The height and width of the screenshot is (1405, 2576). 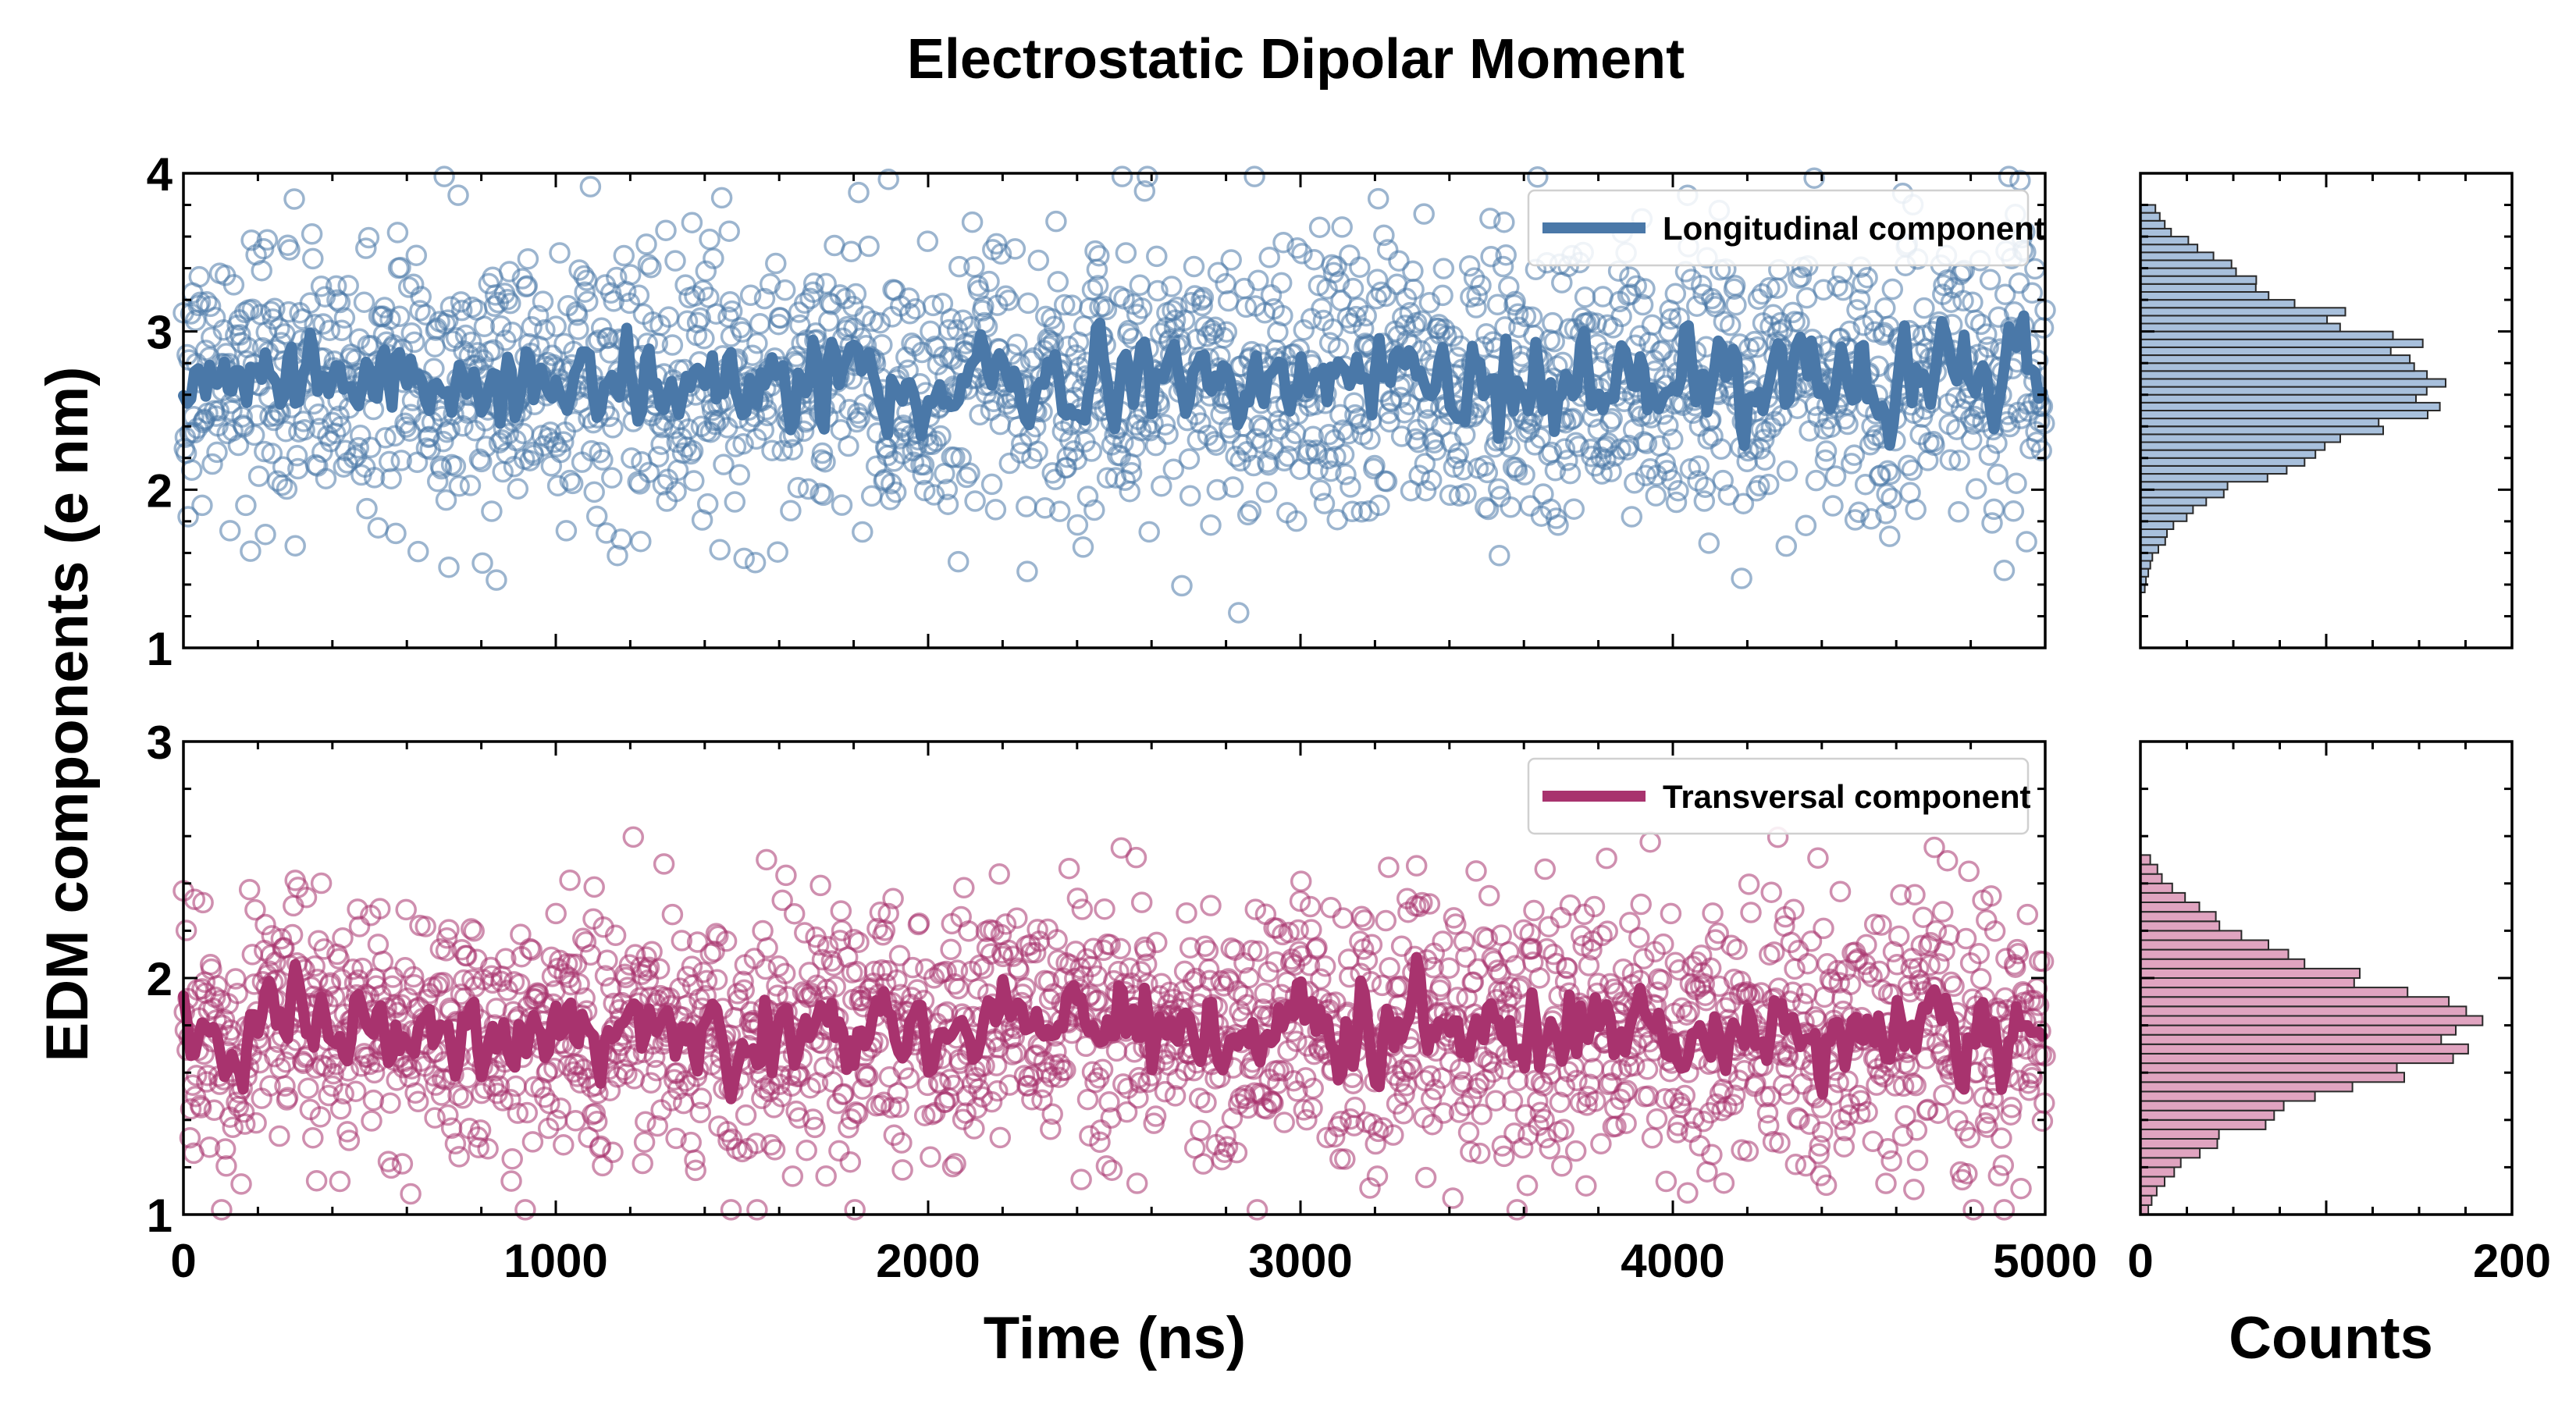 What do you see at coordinates (160, 1216) in the screenshot?
I see `y-tick-label: 1` at bounding box center [160, 1216].